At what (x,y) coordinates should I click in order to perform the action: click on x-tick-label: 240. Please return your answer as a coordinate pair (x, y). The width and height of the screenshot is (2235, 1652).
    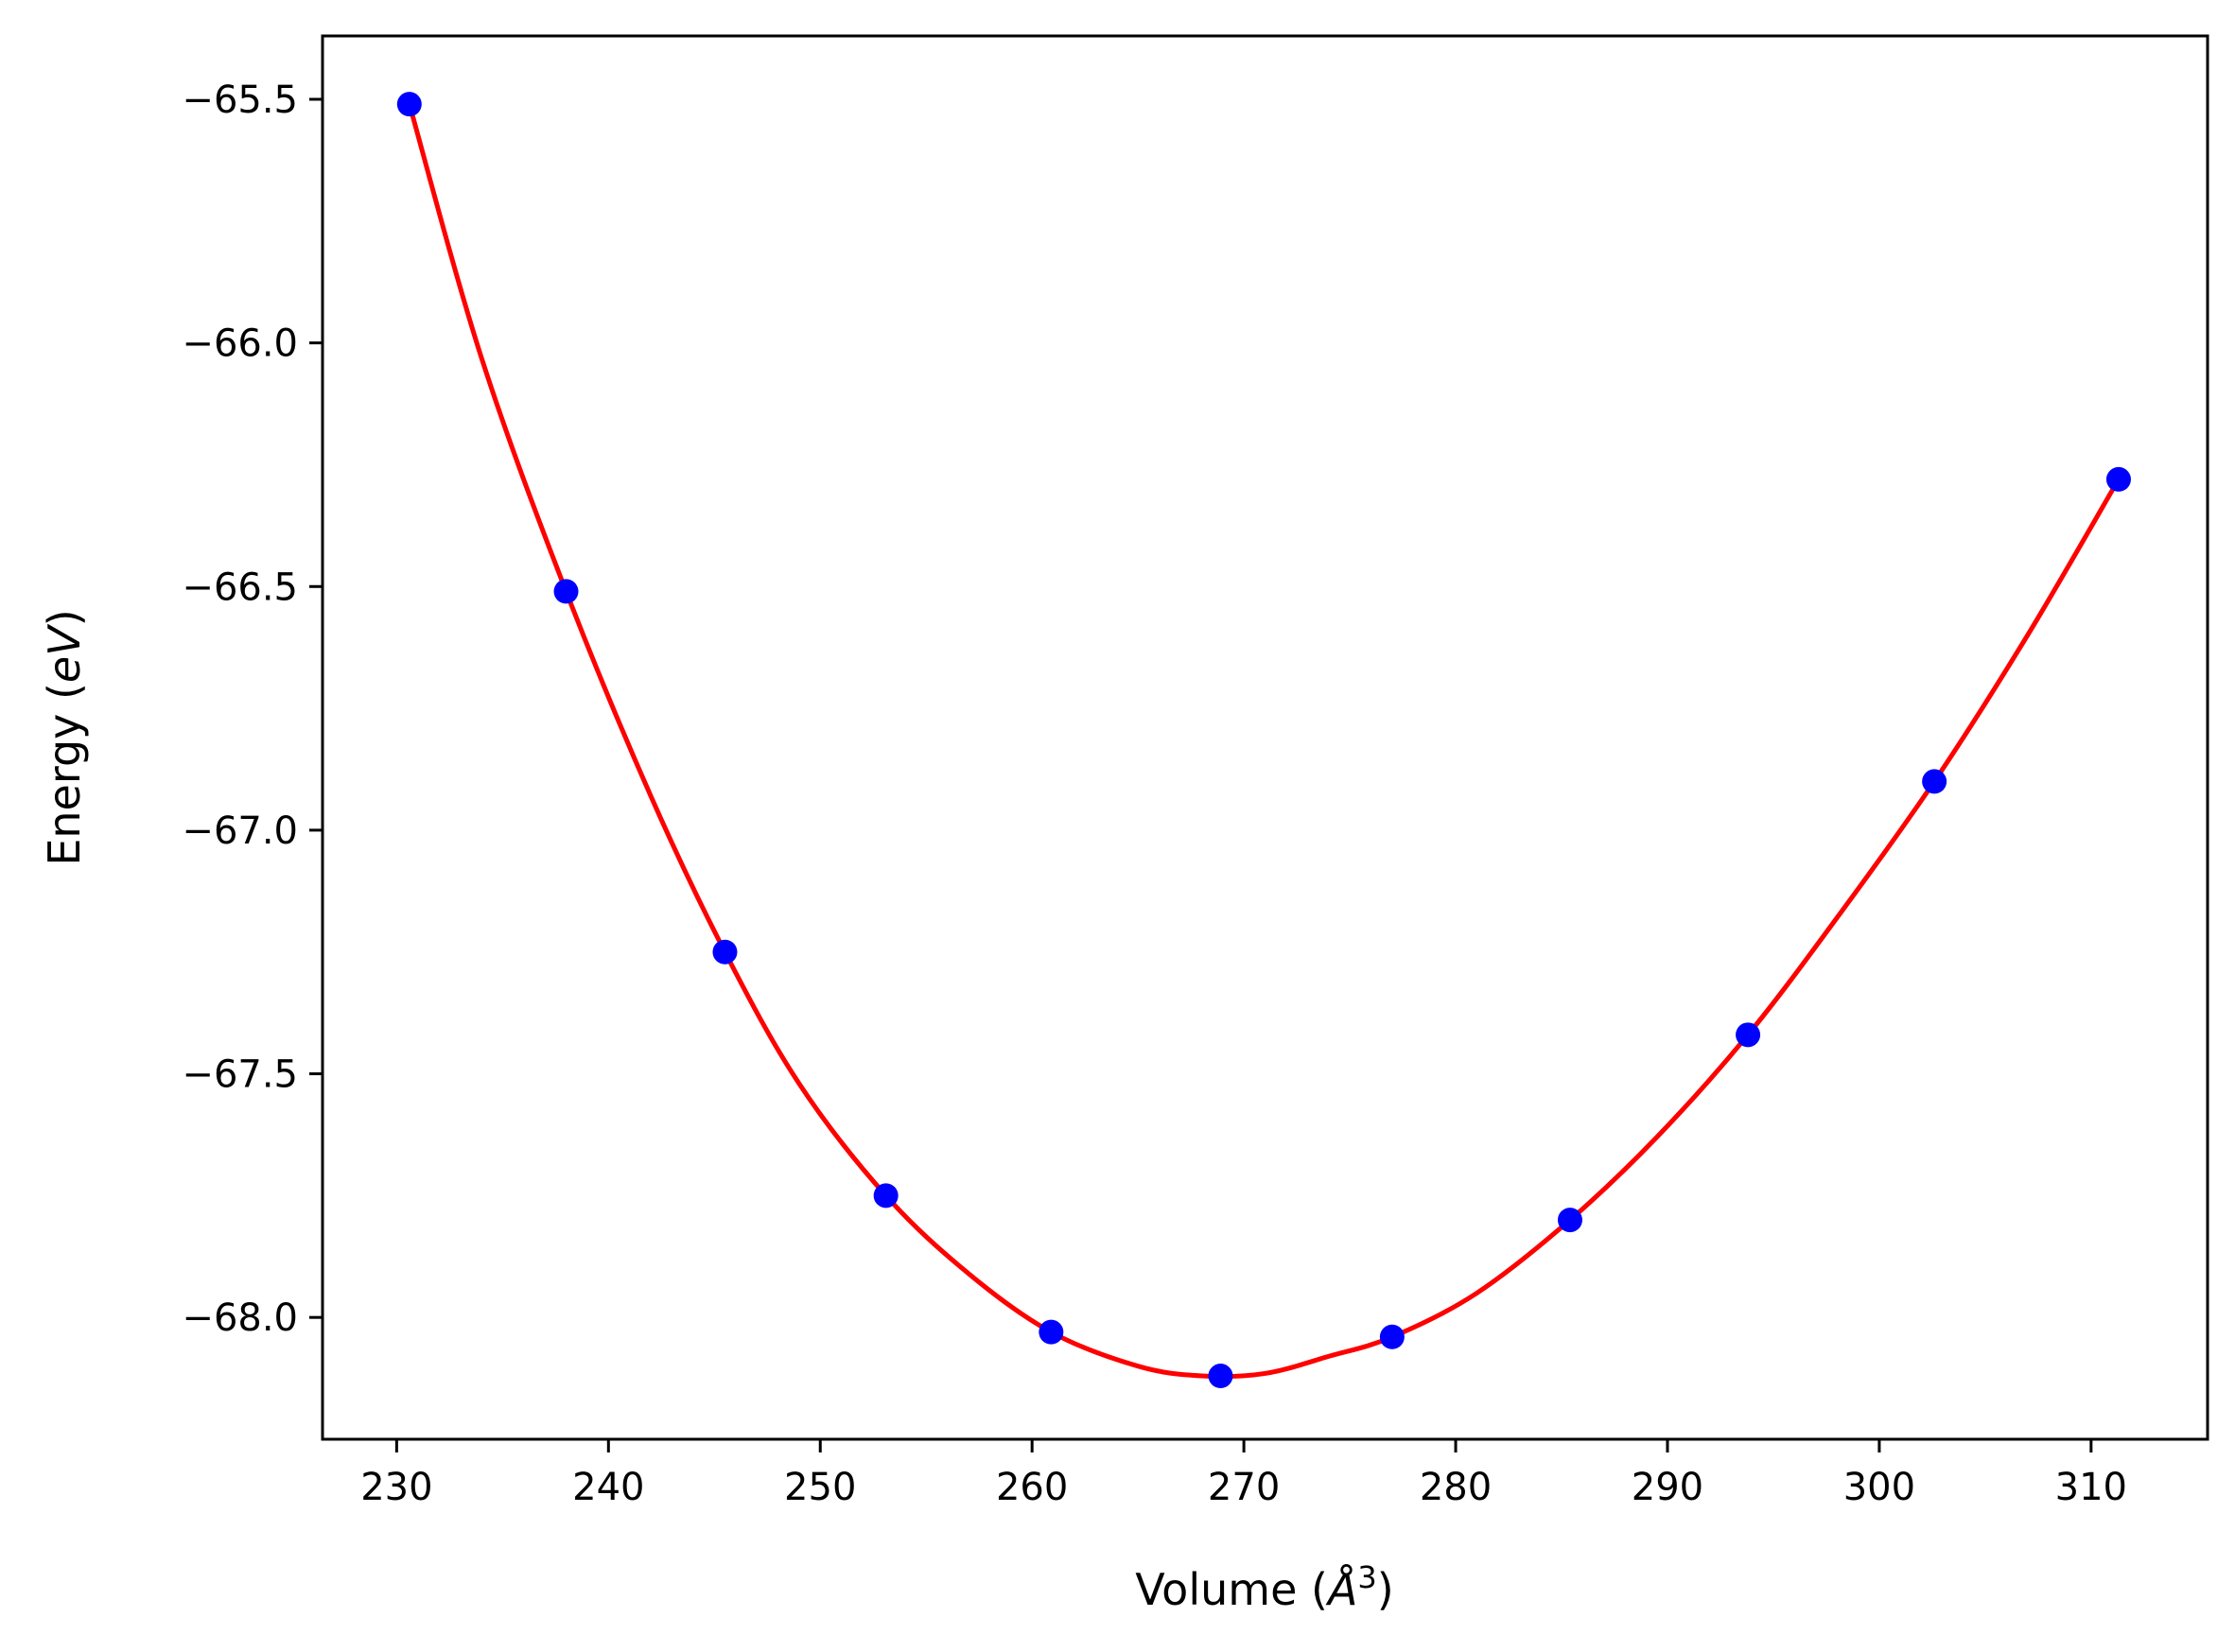
    Looking at the image, I should click on (608, 1488).